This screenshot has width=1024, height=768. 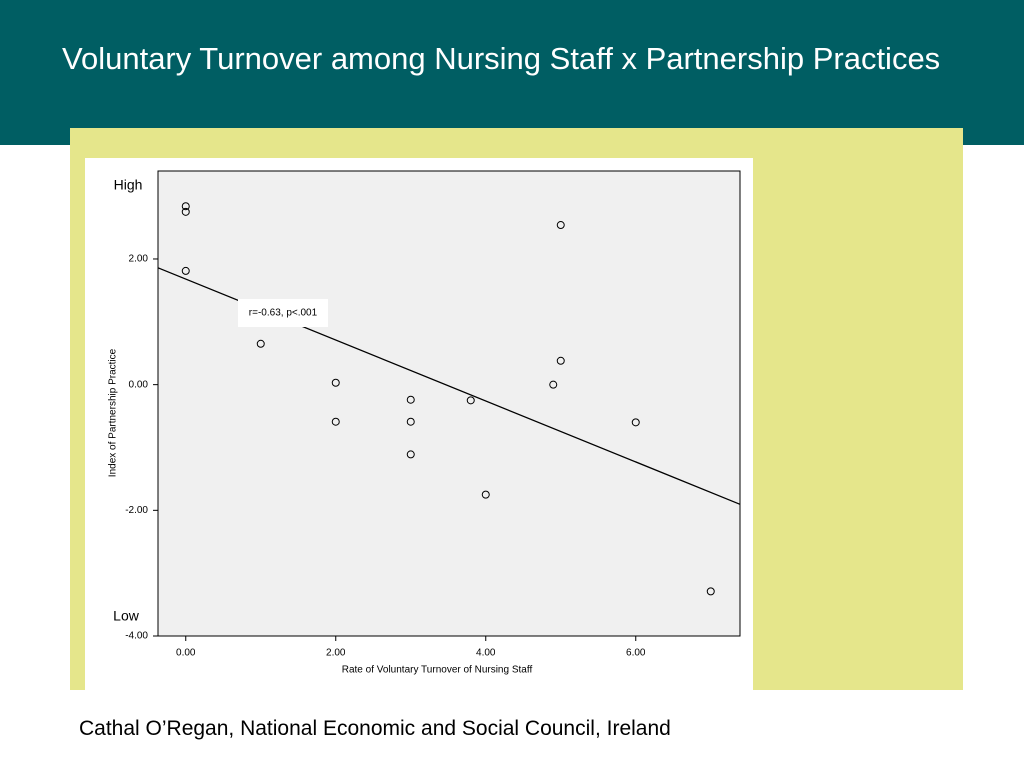 What do you see at coordinates (136, 510) in the screenshot?
I see `y-tick-label: -2.00` at bounding box center [136, 510].